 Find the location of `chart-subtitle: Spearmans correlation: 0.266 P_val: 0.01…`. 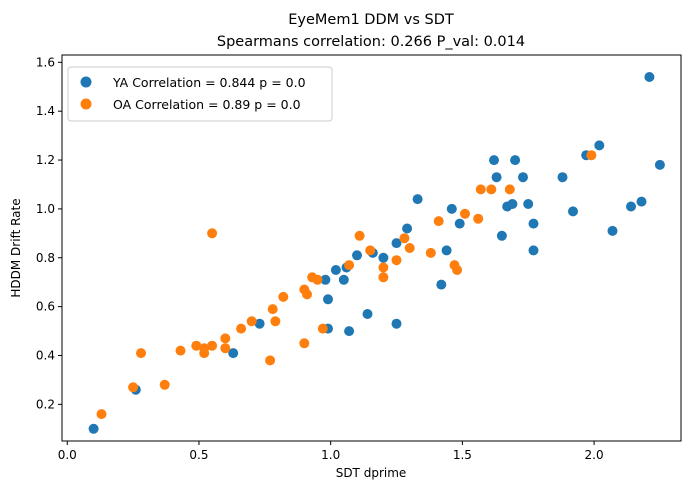

chart-subtitle: Spearmans correlation: 0.266 P_val: 0.01… is located at coordinates (371, 42).